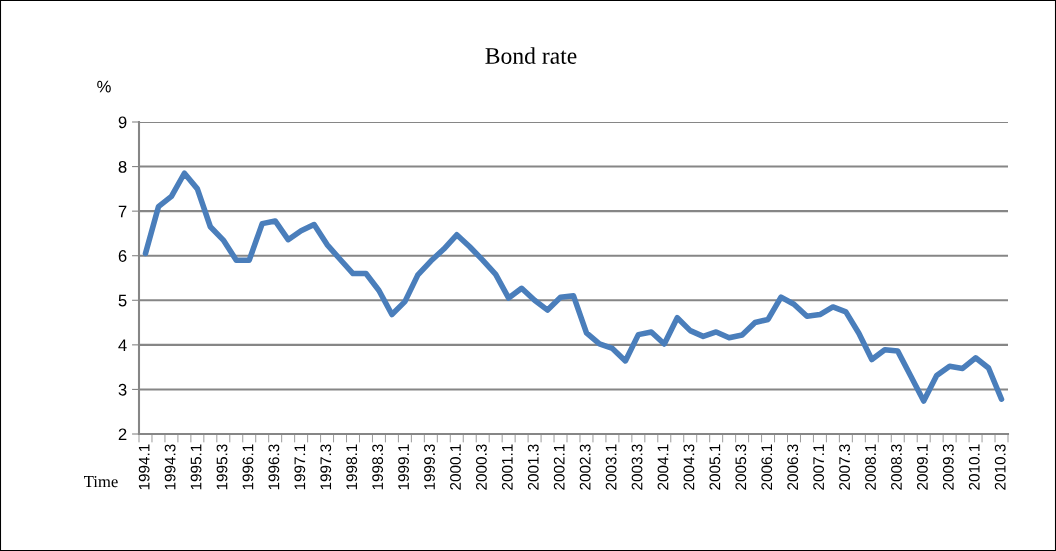  What do you see at coordinates (663, 467) in the screenshot?
I see `x-tick-label: 2004.1` at bounding box center [663, 467].